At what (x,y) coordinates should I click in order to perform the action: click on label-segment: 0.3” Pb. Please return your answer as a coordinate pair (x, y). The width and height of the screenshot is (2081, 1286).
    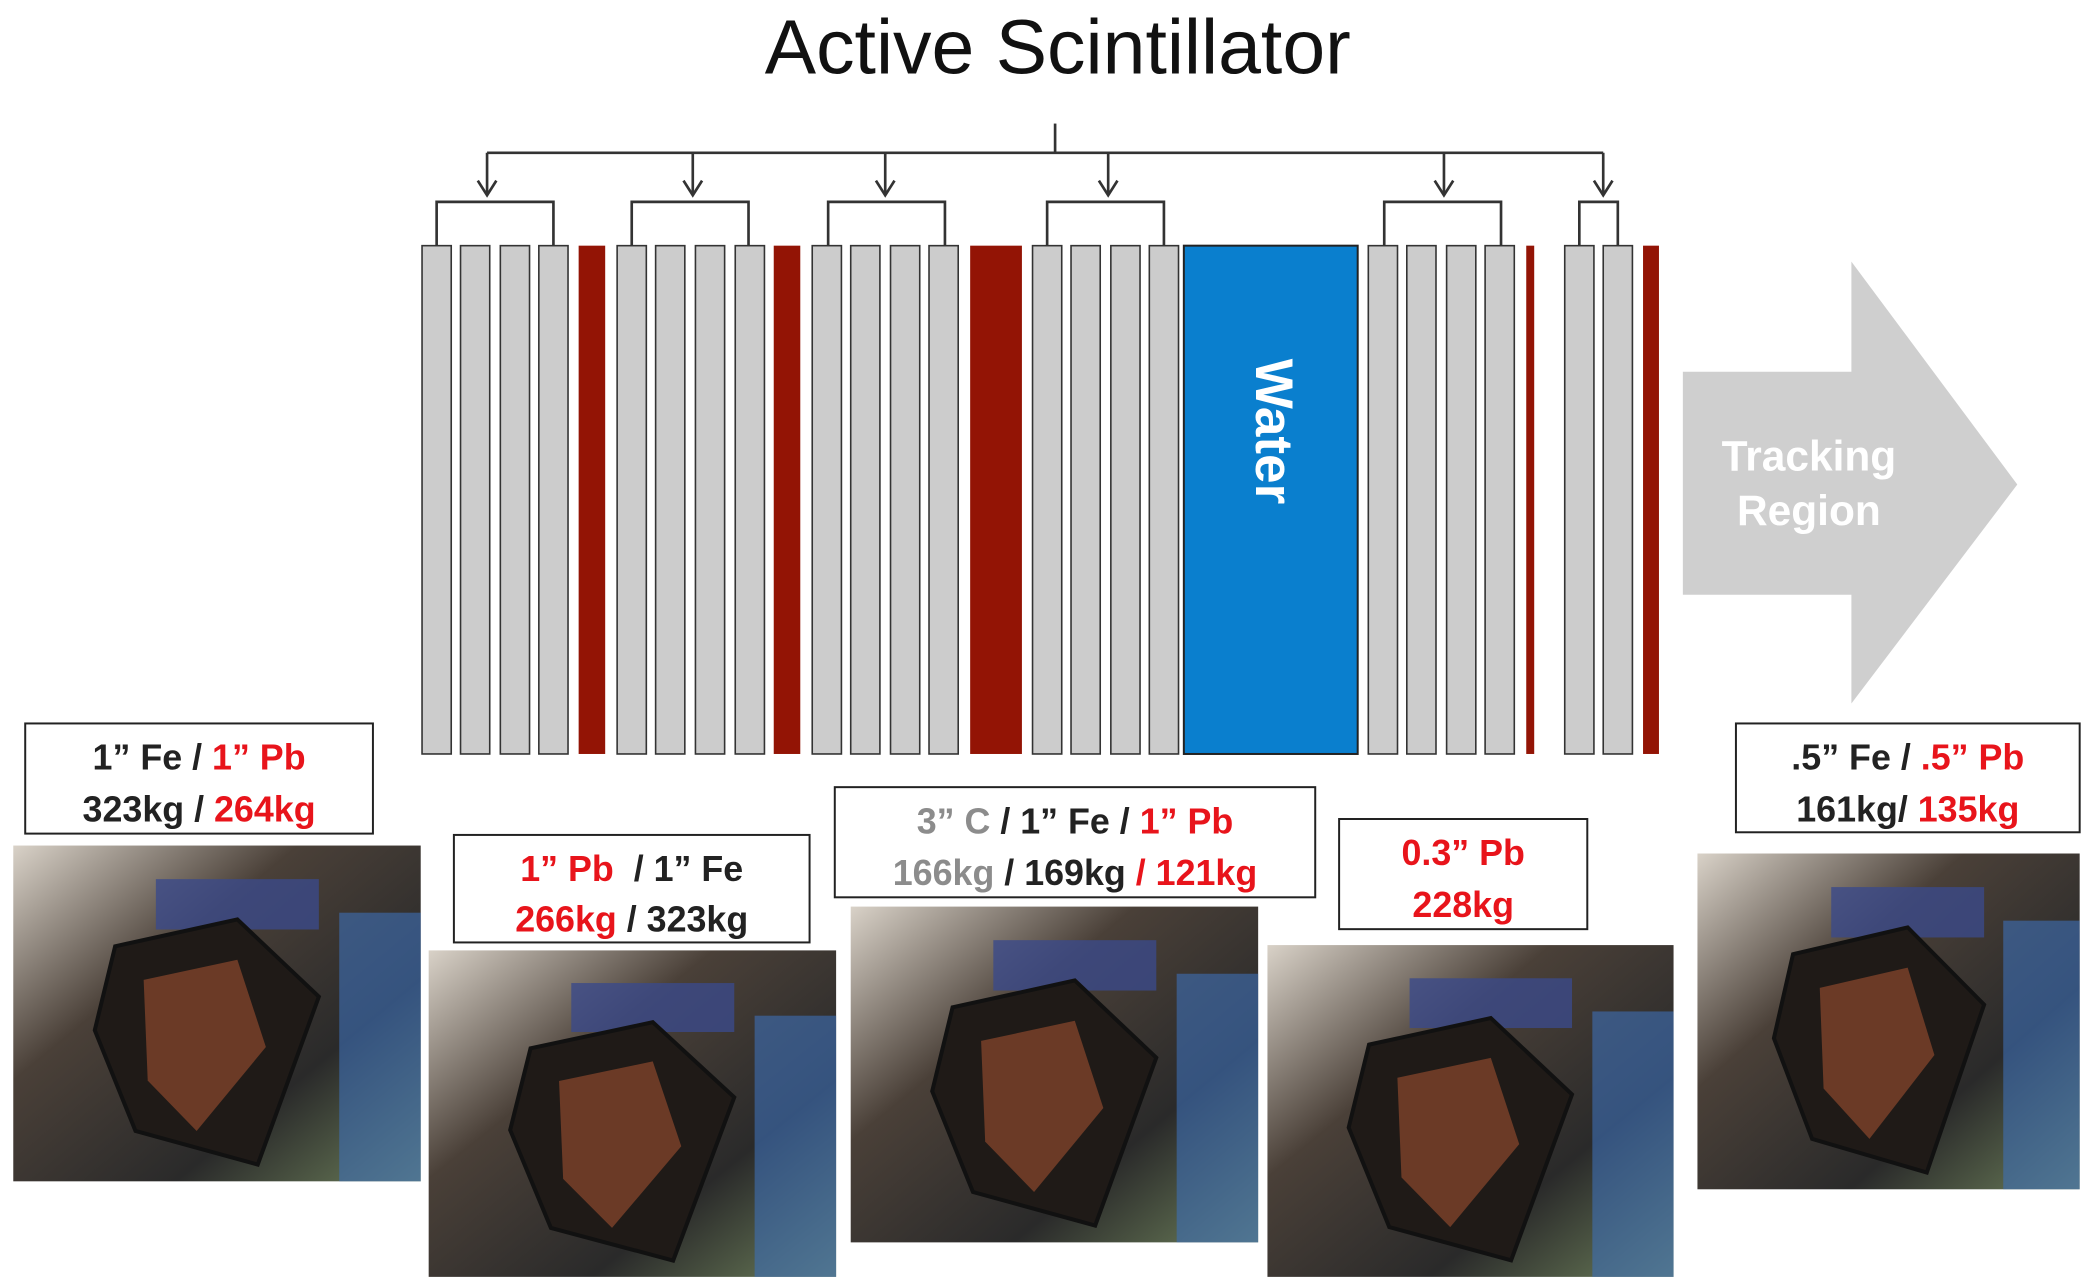
    Looking at the image, I should click on (1462, 854).